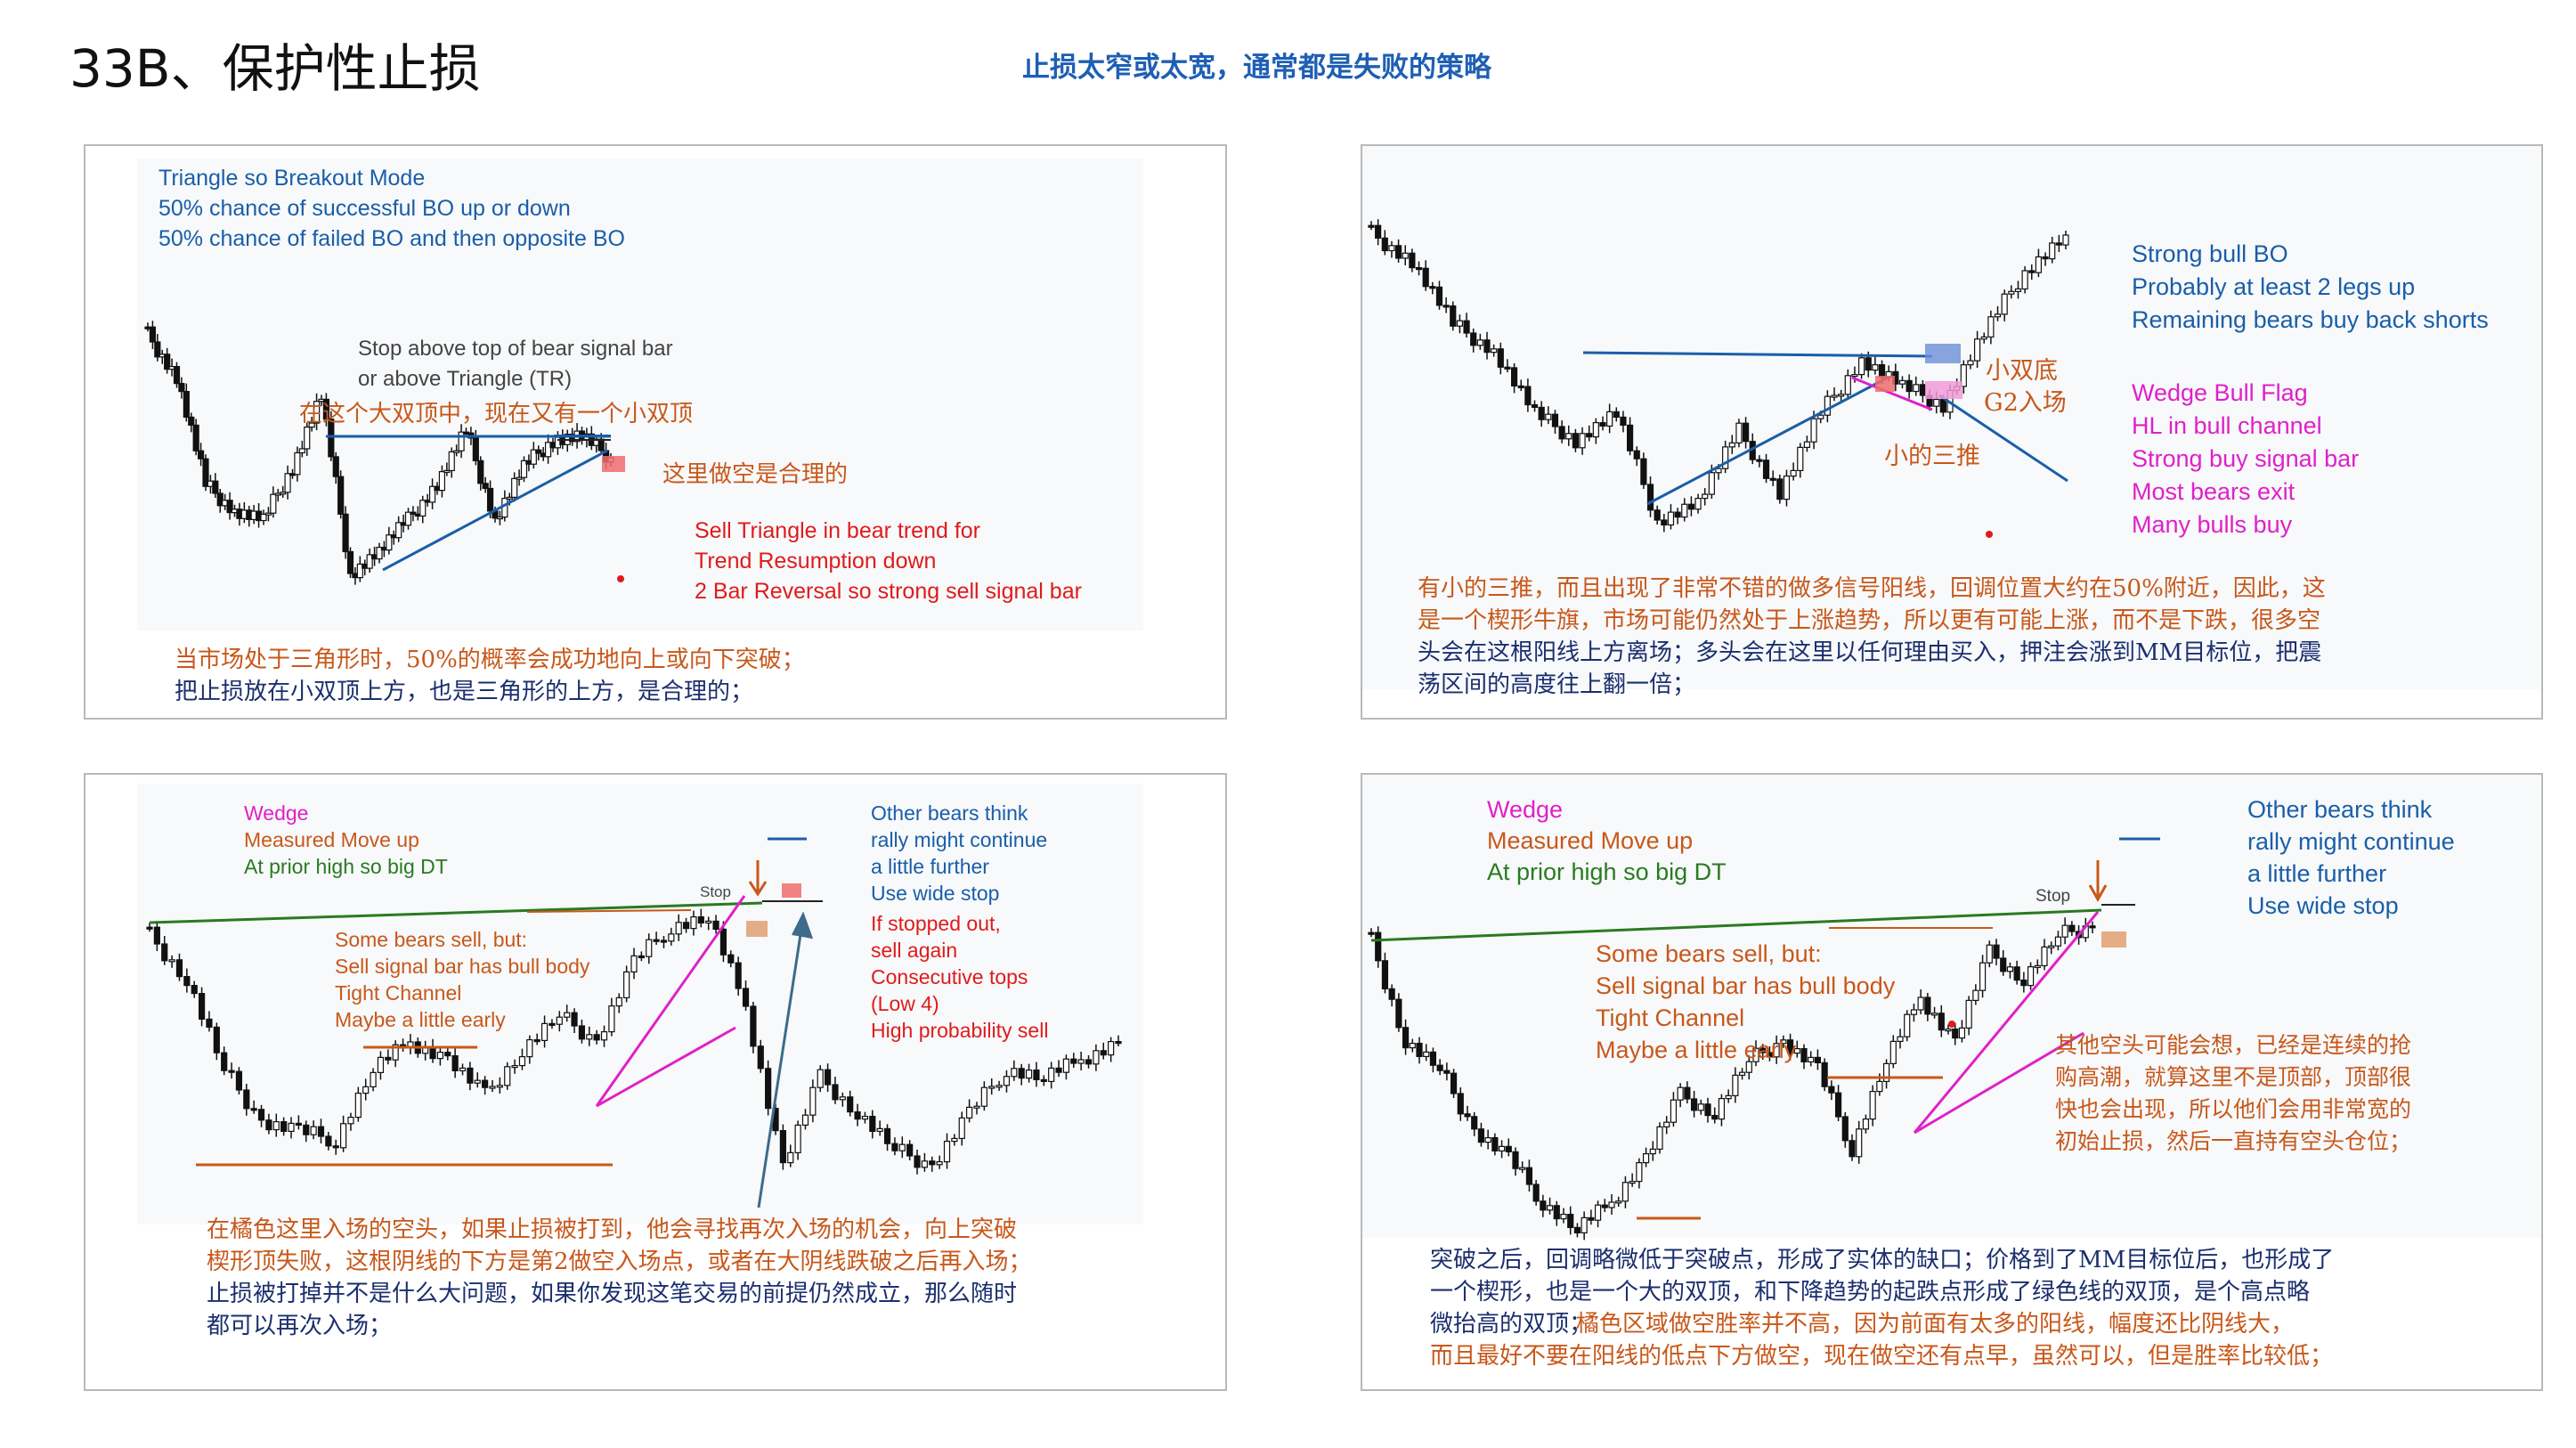 This screenshot has width=2576, height=1448. I want to click on caption-line-3: 微抬高的双顶；, so click(1511, 1324).